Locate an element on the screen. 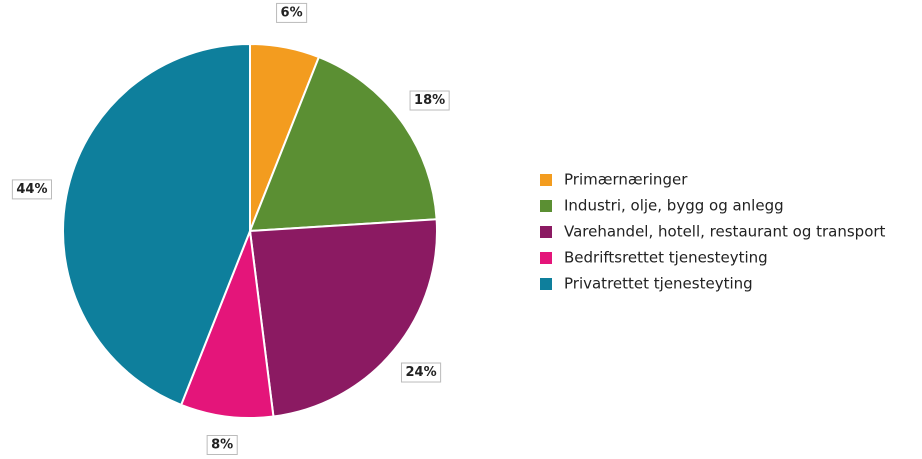 This screenshot has height=459, width=922. value-label: 18% is located at coordinates (429, 100).